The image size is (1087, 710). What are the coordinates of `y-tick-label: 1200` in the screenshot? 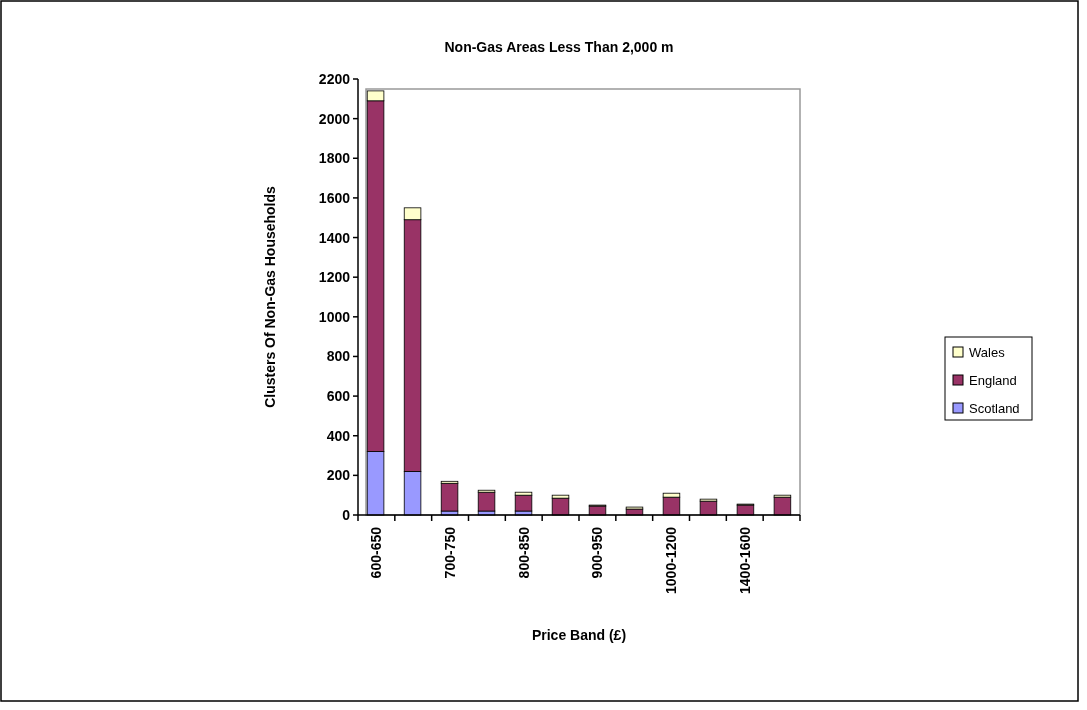 It's located at (334, 277).